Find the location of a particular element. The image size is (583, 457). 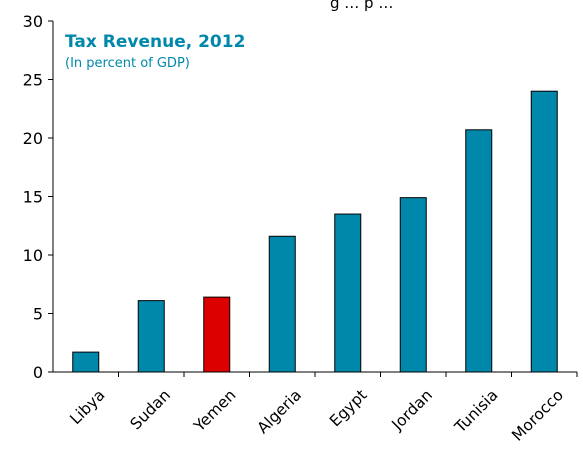

bar-sudan is located at coordinates (151, 336).